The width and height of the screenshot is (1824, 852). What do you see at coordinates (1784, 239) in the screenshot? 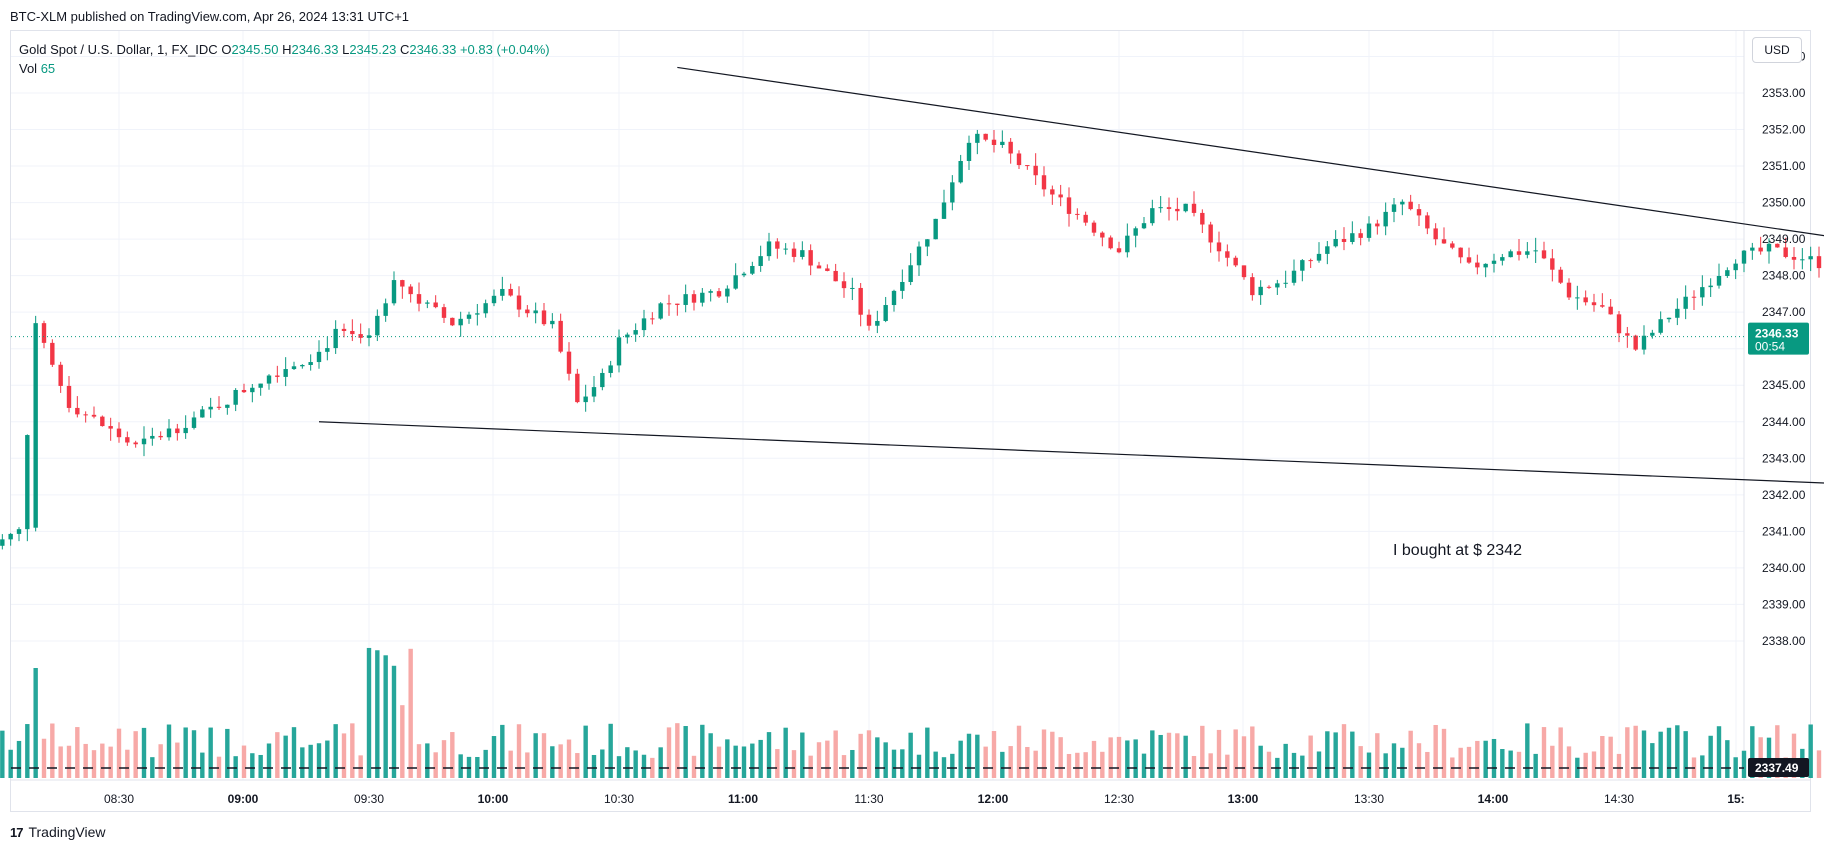
I see `price-tick-label: 2349.00` at bounding box center [1784, 239].